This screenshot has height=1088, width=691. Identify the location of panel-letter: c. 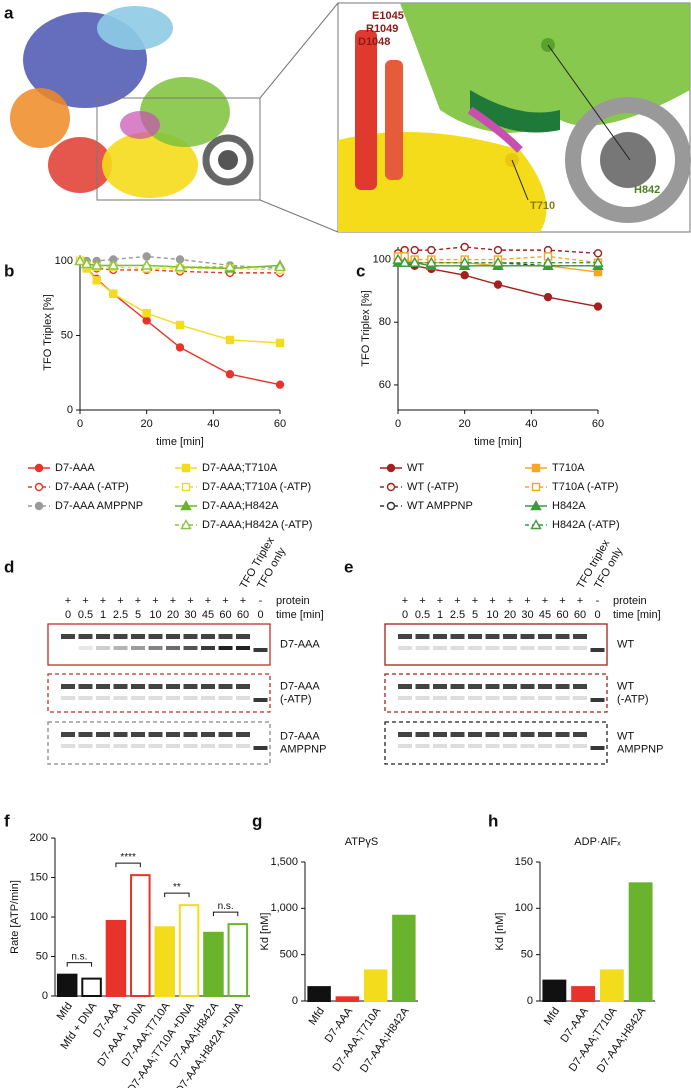
(360, 270).